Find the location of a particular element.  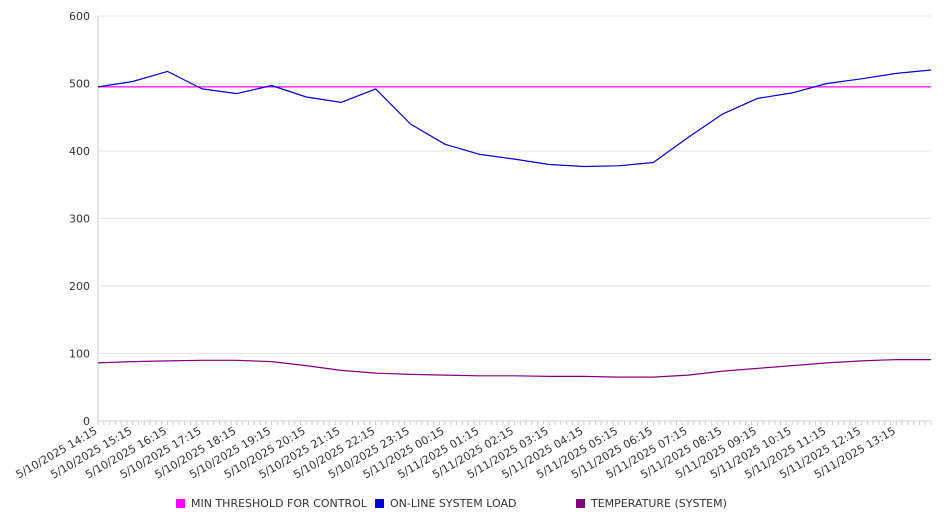

legend-swatch-temperature is located at coordinates (580, 503).